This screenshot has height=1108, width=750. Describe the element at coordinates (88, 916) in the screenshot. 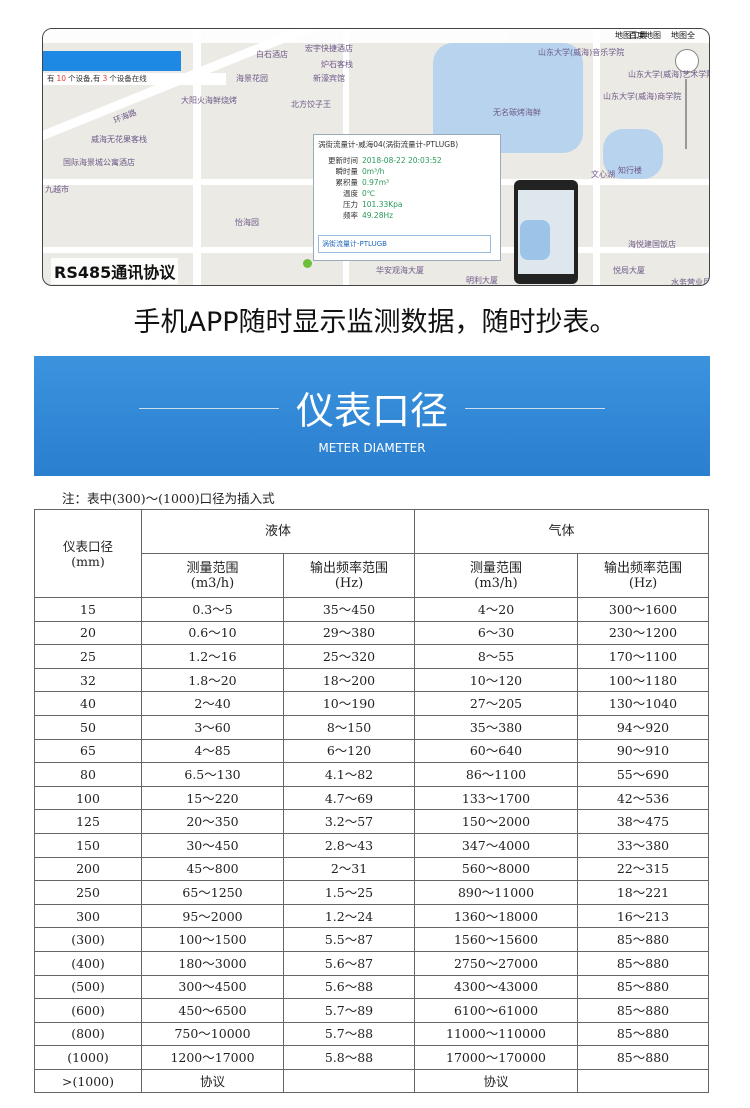

I see `data-cell: 300` at that location.